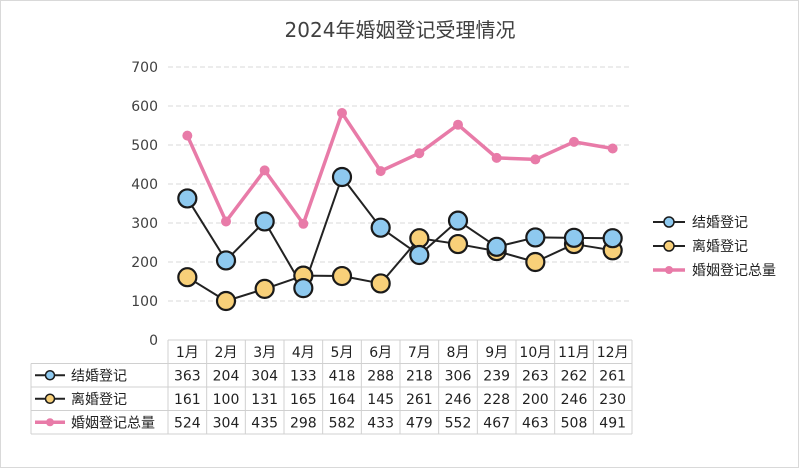  I want to click on data-label: 239, so click(496, 376).